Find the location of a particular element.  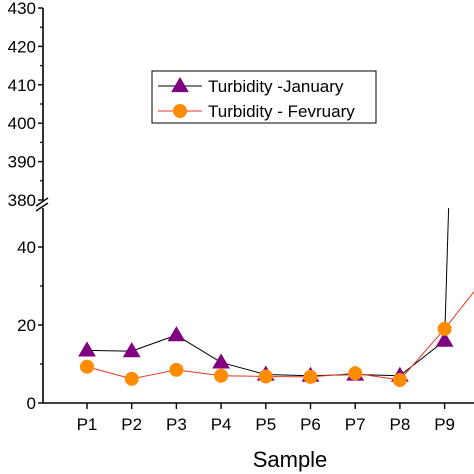

x-tick-label: P5 is located at coordinates (265, 424).